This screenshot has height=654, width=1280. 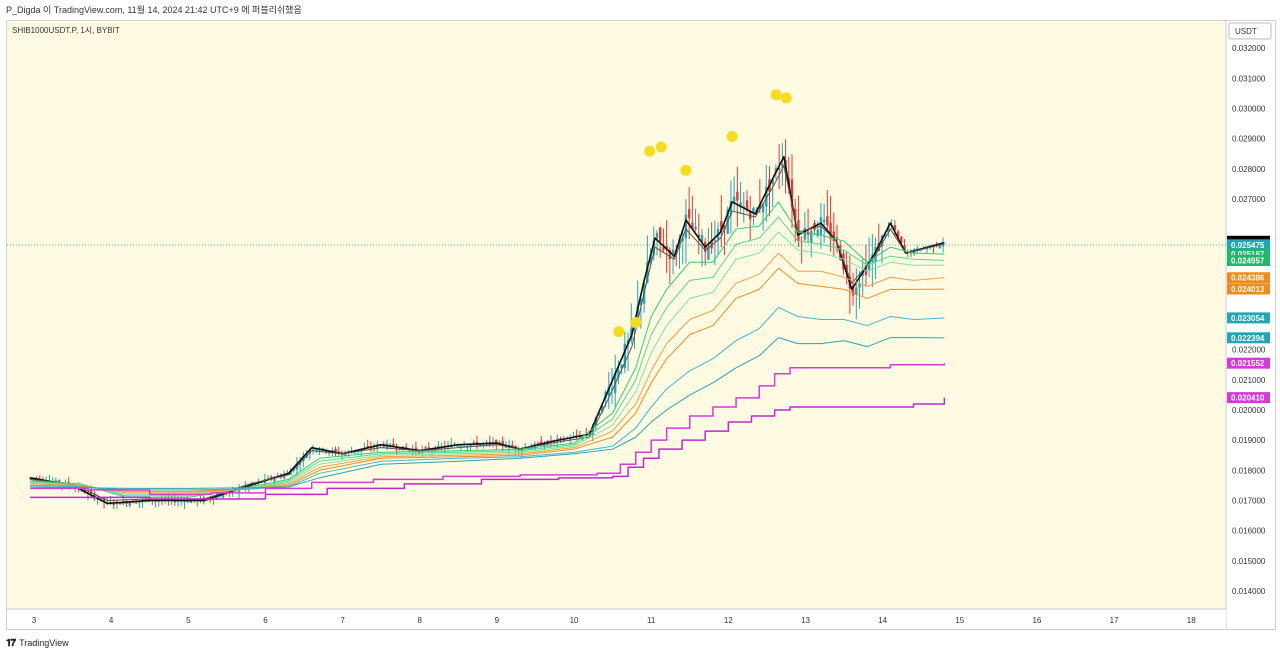 What do you see at coordinates (1114, 620) in the screenshot?
I see `x-tick-label: 17` at bounding box center [1114, 620].